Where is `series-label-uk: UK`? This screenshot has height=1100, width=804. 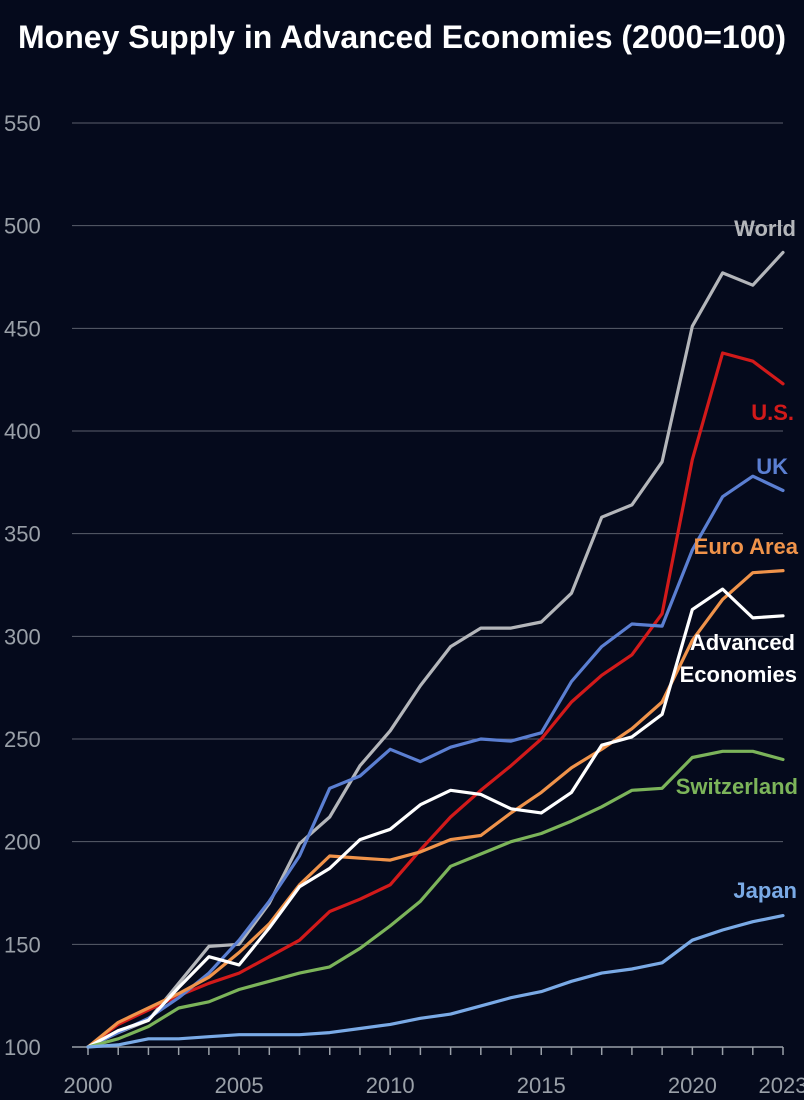 series-label-uk: UK is located at coordinates (772, 466).